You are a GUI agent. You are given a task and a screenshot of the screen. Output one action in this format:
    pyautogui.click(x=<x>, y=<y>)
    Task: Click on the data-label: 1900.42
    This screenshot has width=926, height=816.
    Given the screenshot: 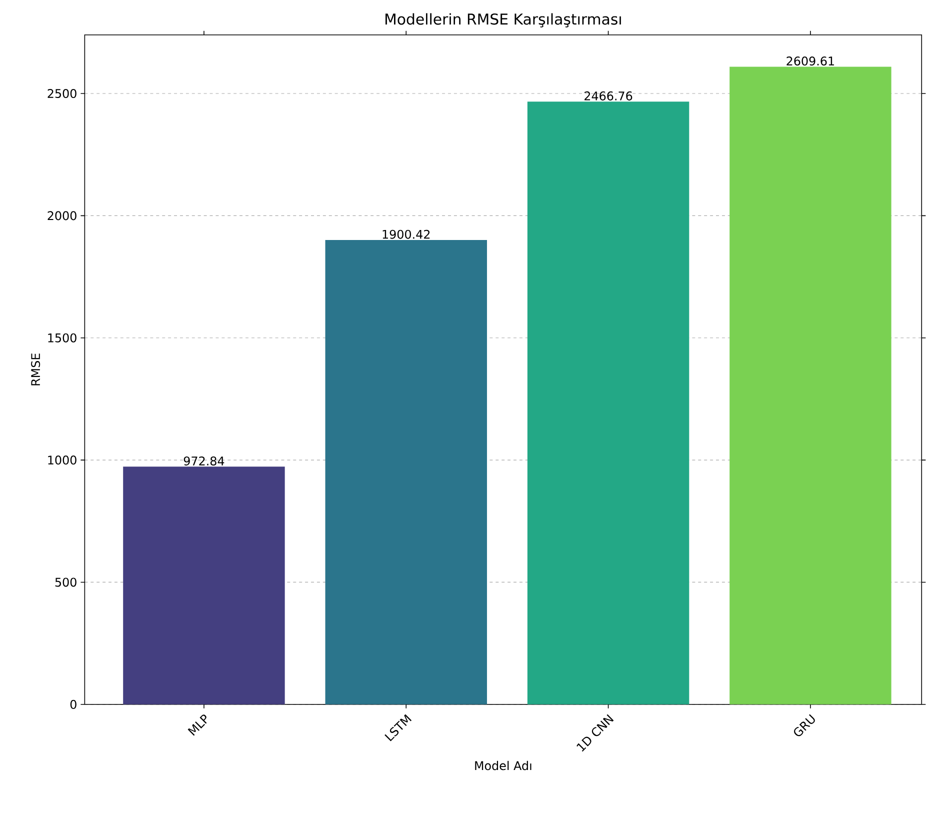 What is the action you would take?
    pyautogui.click(x=406, y=234)
    